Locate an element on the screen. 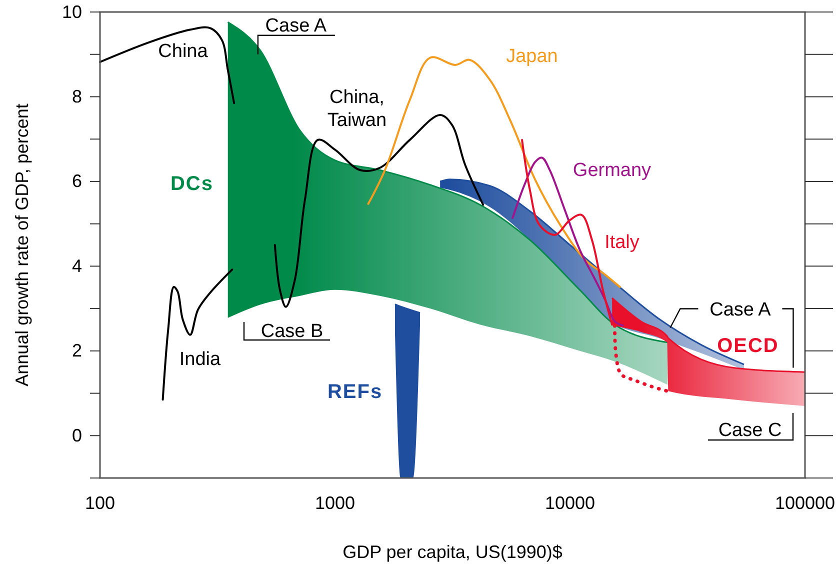 The height and width of the screenshot is (571, 840). x-tick-label: 10000 is located at coordinates (570, 502).